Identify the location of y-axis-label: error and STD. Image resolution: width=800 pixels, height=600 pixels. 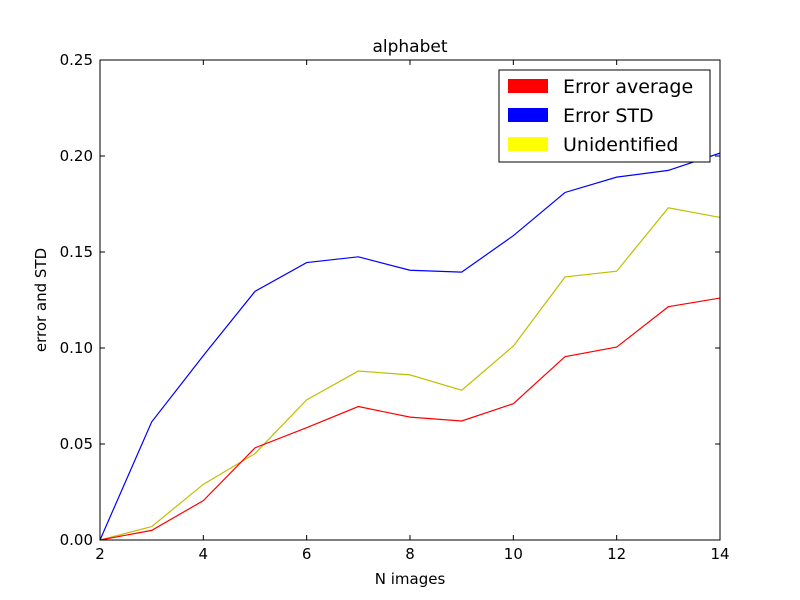
(41, 300).